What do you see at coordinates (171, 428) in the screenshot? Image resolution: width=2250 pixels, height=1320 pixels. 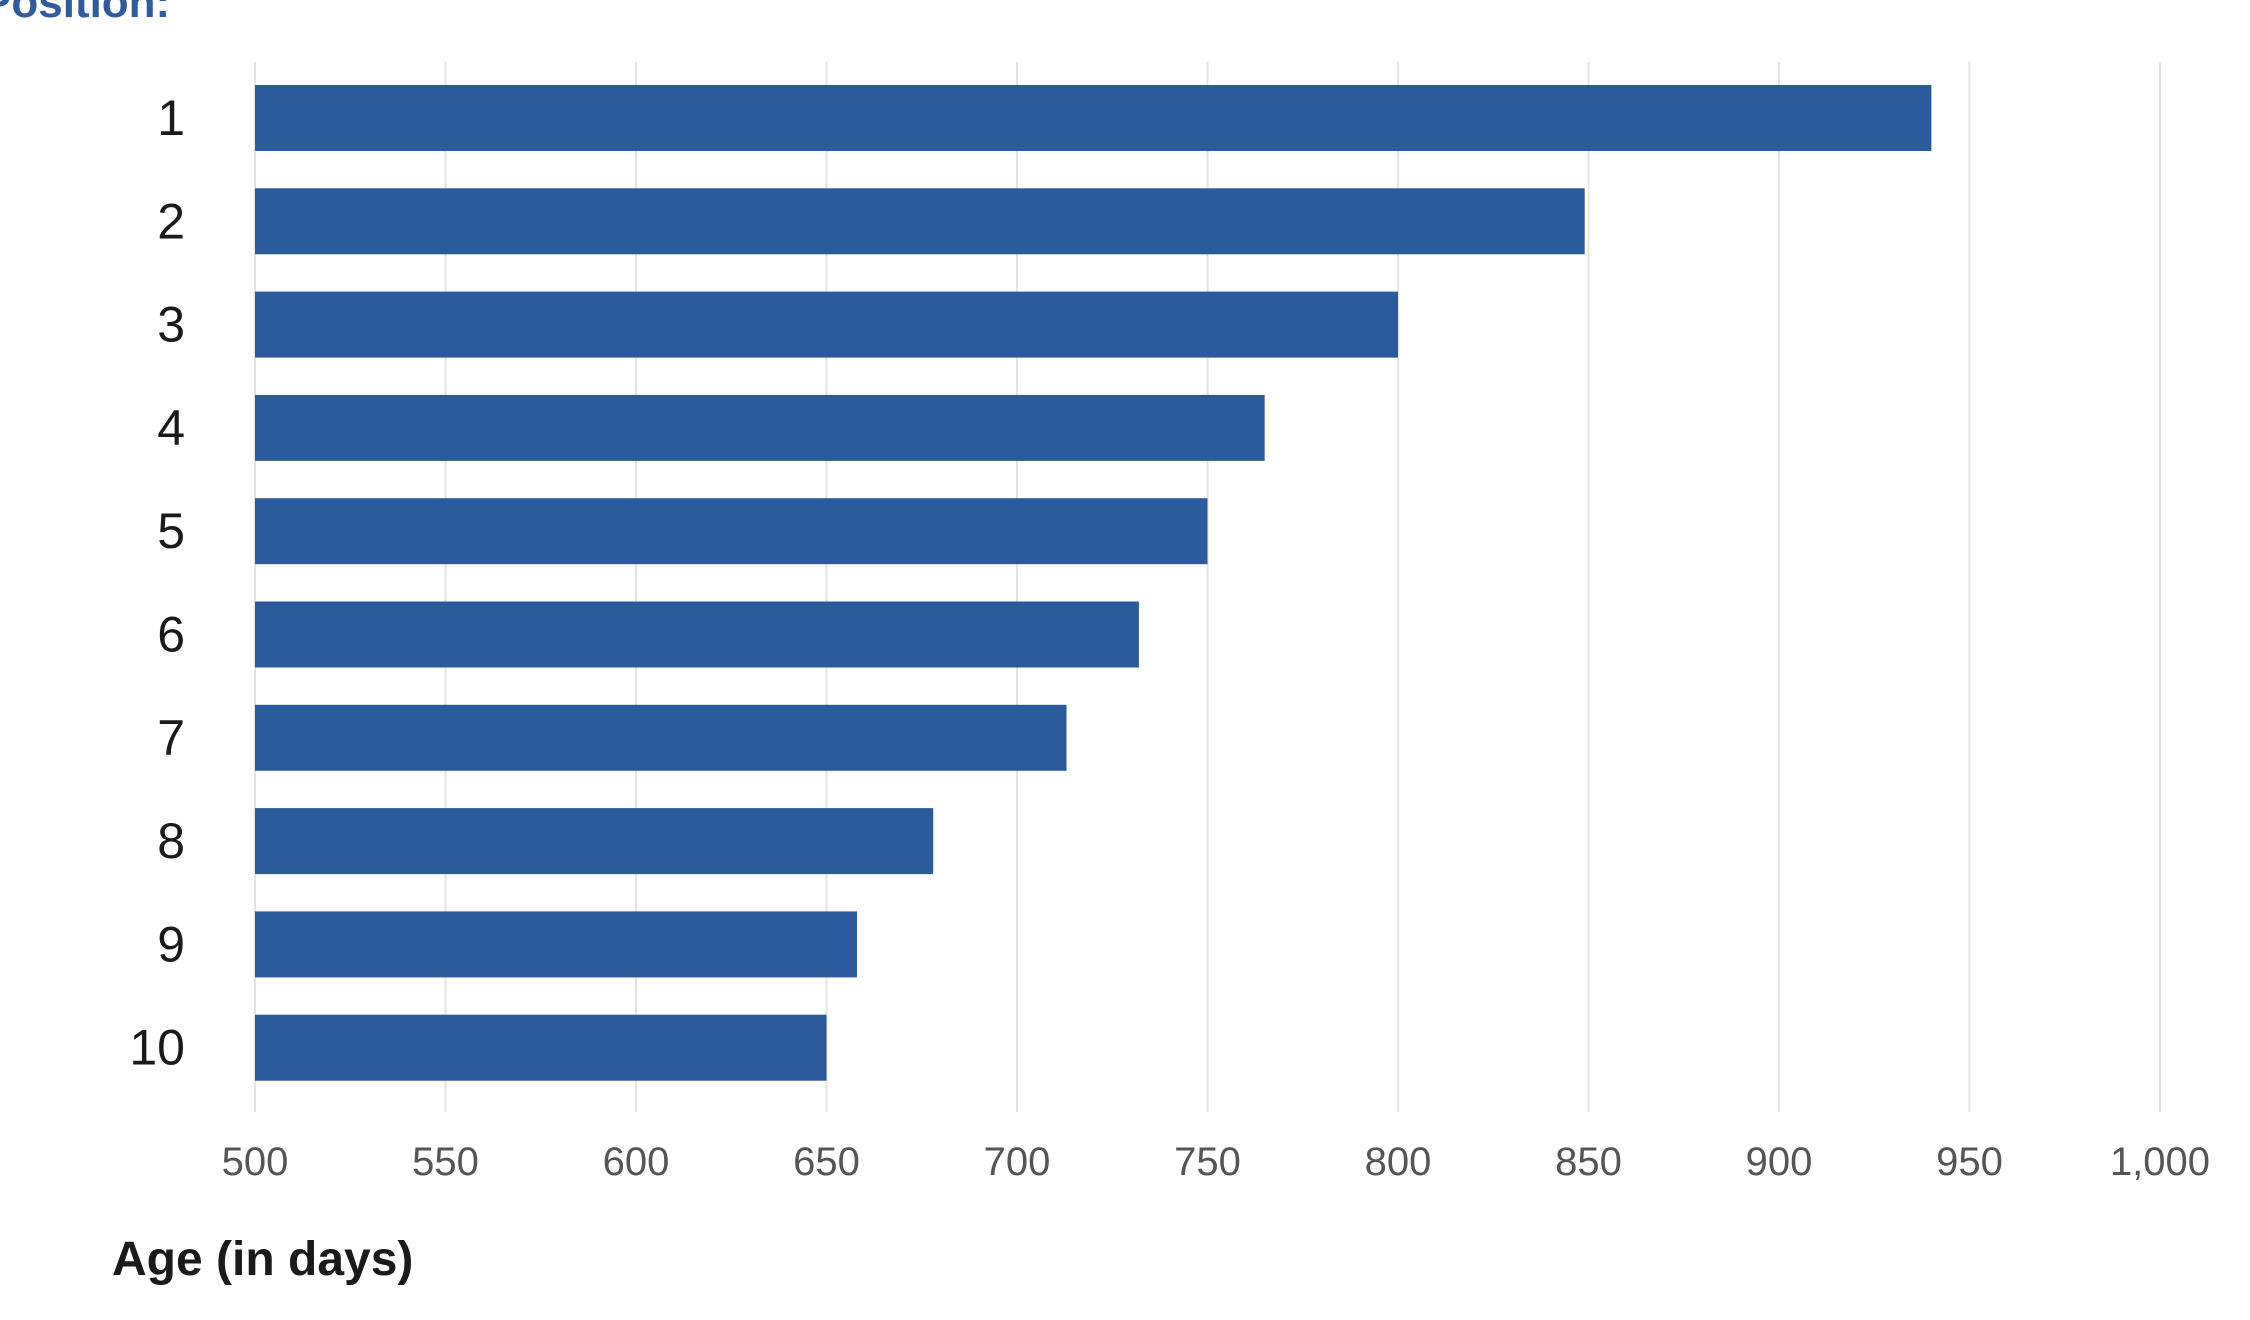 I see `category-label: 4` at bounding box center [171, 428].